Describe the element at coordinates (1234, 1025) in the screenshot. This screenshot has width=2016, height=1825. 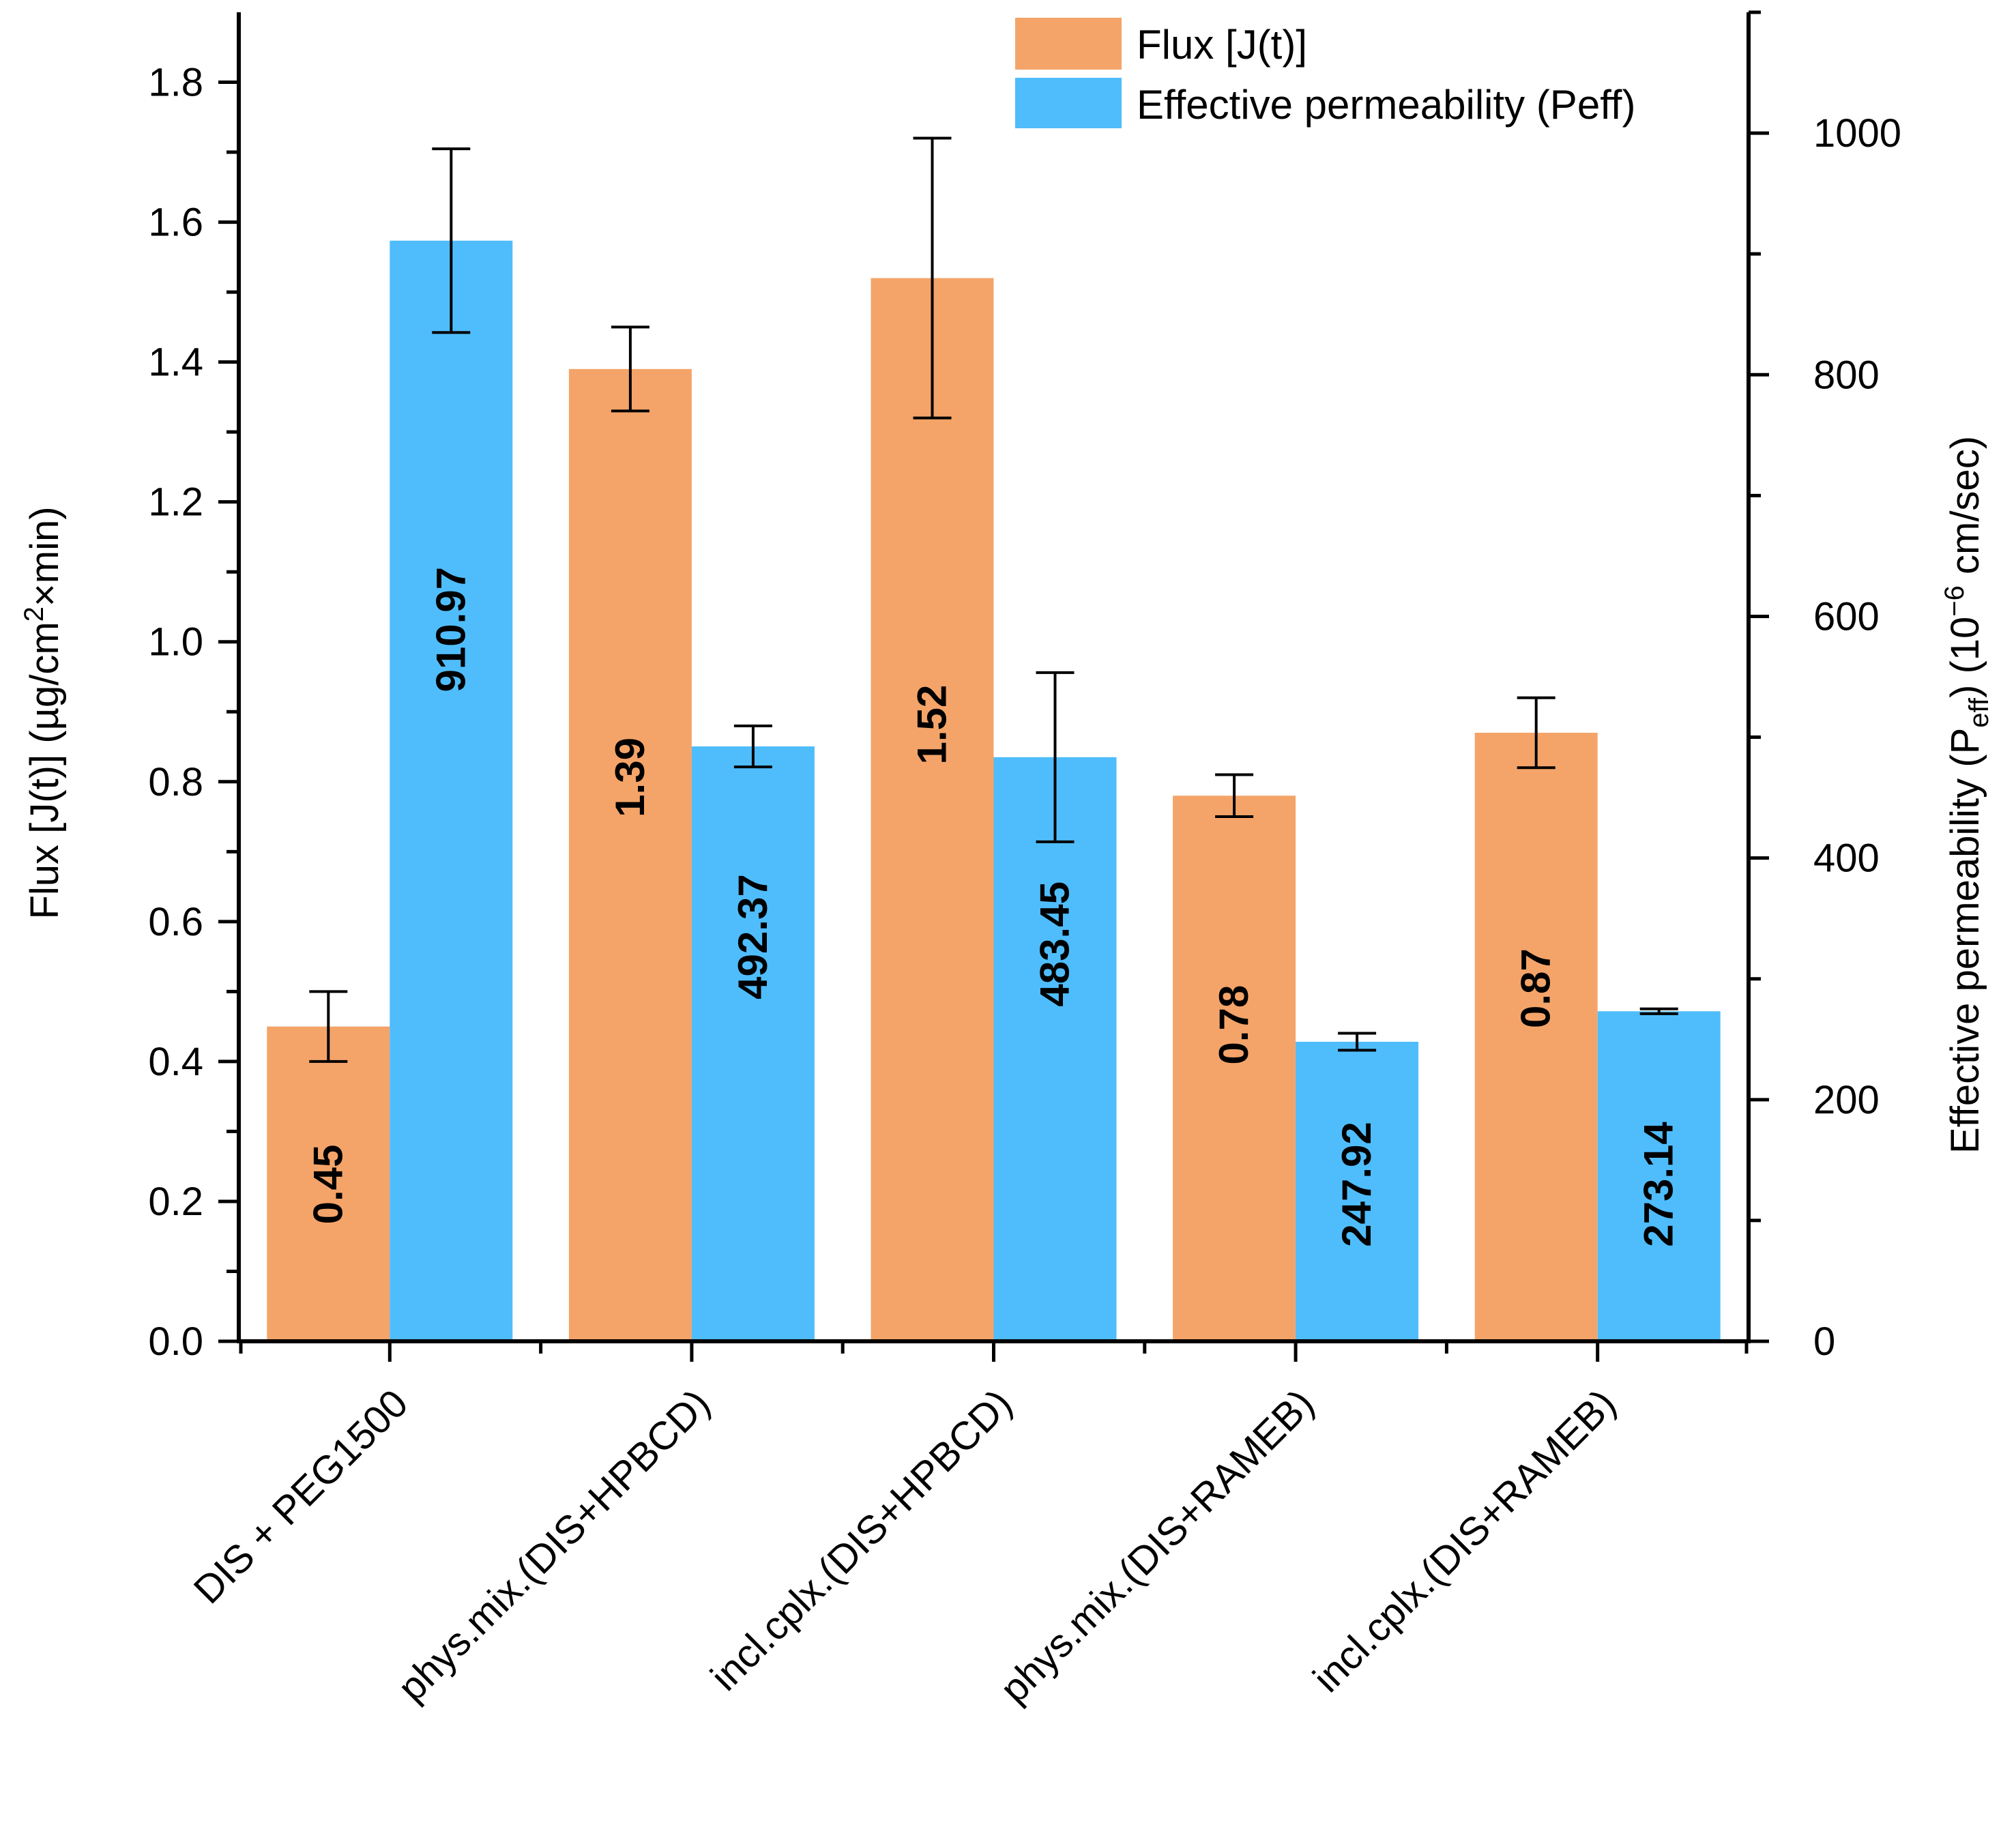
I see `flux-value-label-3: 0.78` at that location.